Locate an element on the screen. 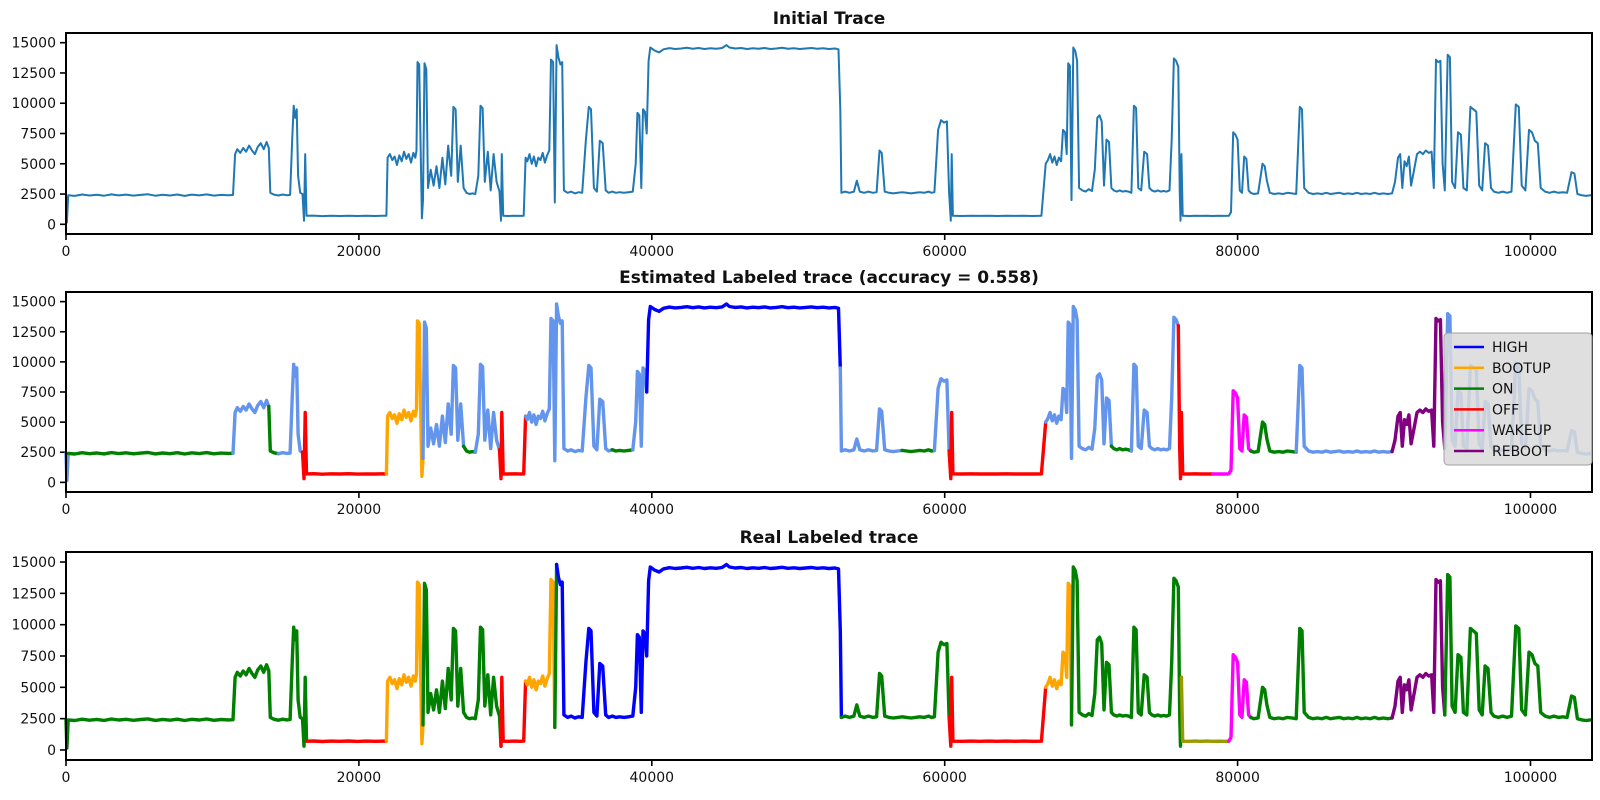  legend-label-wakeup: WAKEUP is located at coordinates (1521, 431).